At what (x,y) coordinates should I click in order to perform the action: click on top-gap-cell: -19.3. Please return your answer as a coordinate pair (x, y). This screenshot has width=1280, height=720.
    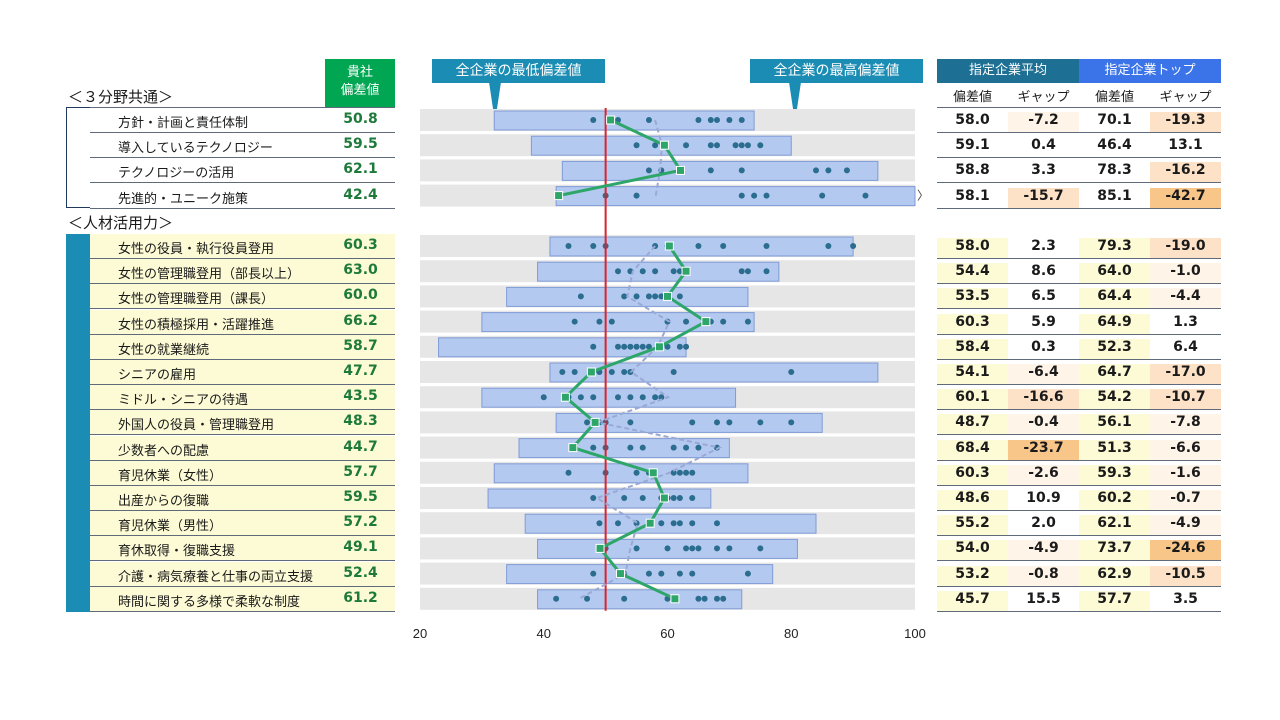
    Looking at the image, I should click on (1185, 122).